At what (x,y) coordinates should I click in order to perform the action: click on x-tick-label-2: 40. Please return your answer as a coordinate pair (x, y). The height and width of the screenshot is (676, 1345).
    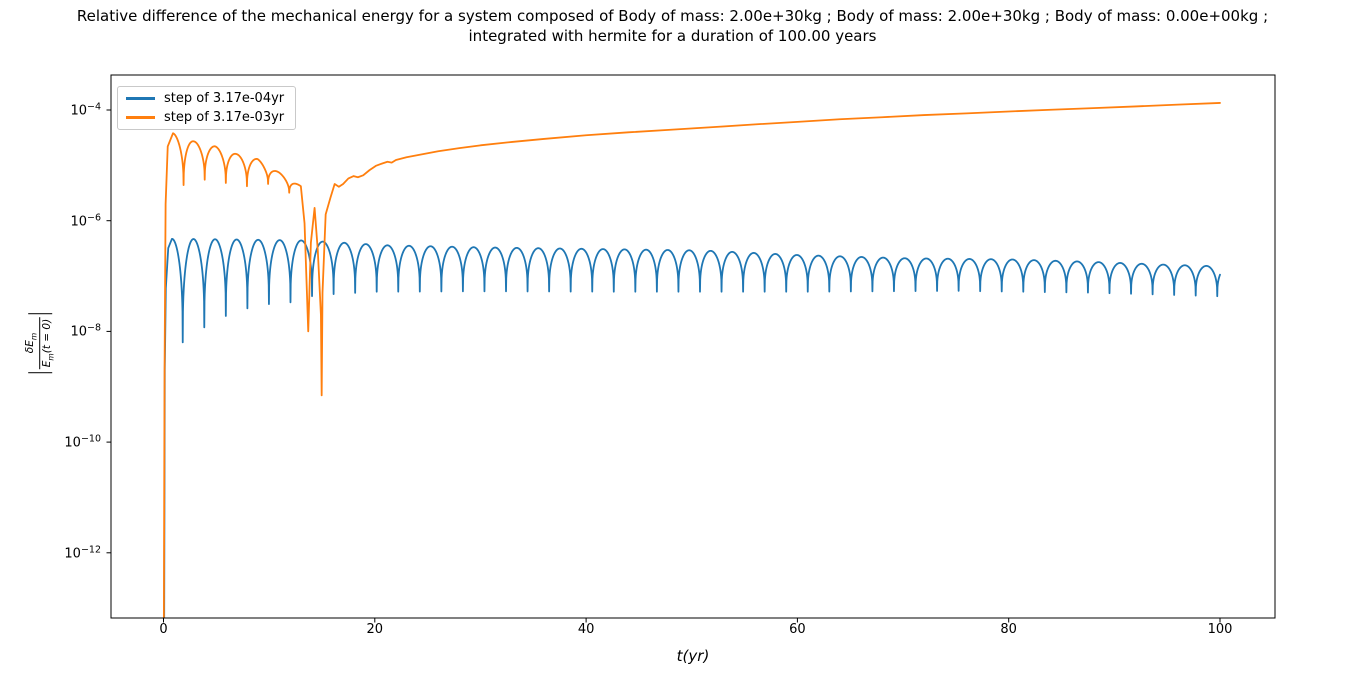
    Looking at the image, I should click on (586, 629).